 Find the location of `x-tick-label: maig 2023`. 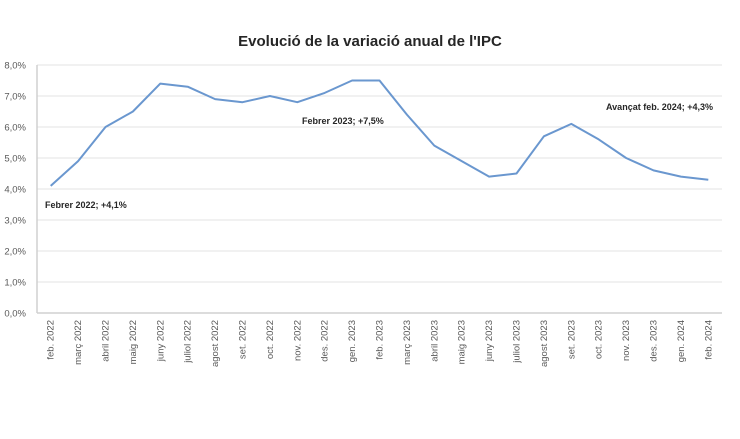

x-tick-label: maig 2023 is located at coordinates (462, 342).